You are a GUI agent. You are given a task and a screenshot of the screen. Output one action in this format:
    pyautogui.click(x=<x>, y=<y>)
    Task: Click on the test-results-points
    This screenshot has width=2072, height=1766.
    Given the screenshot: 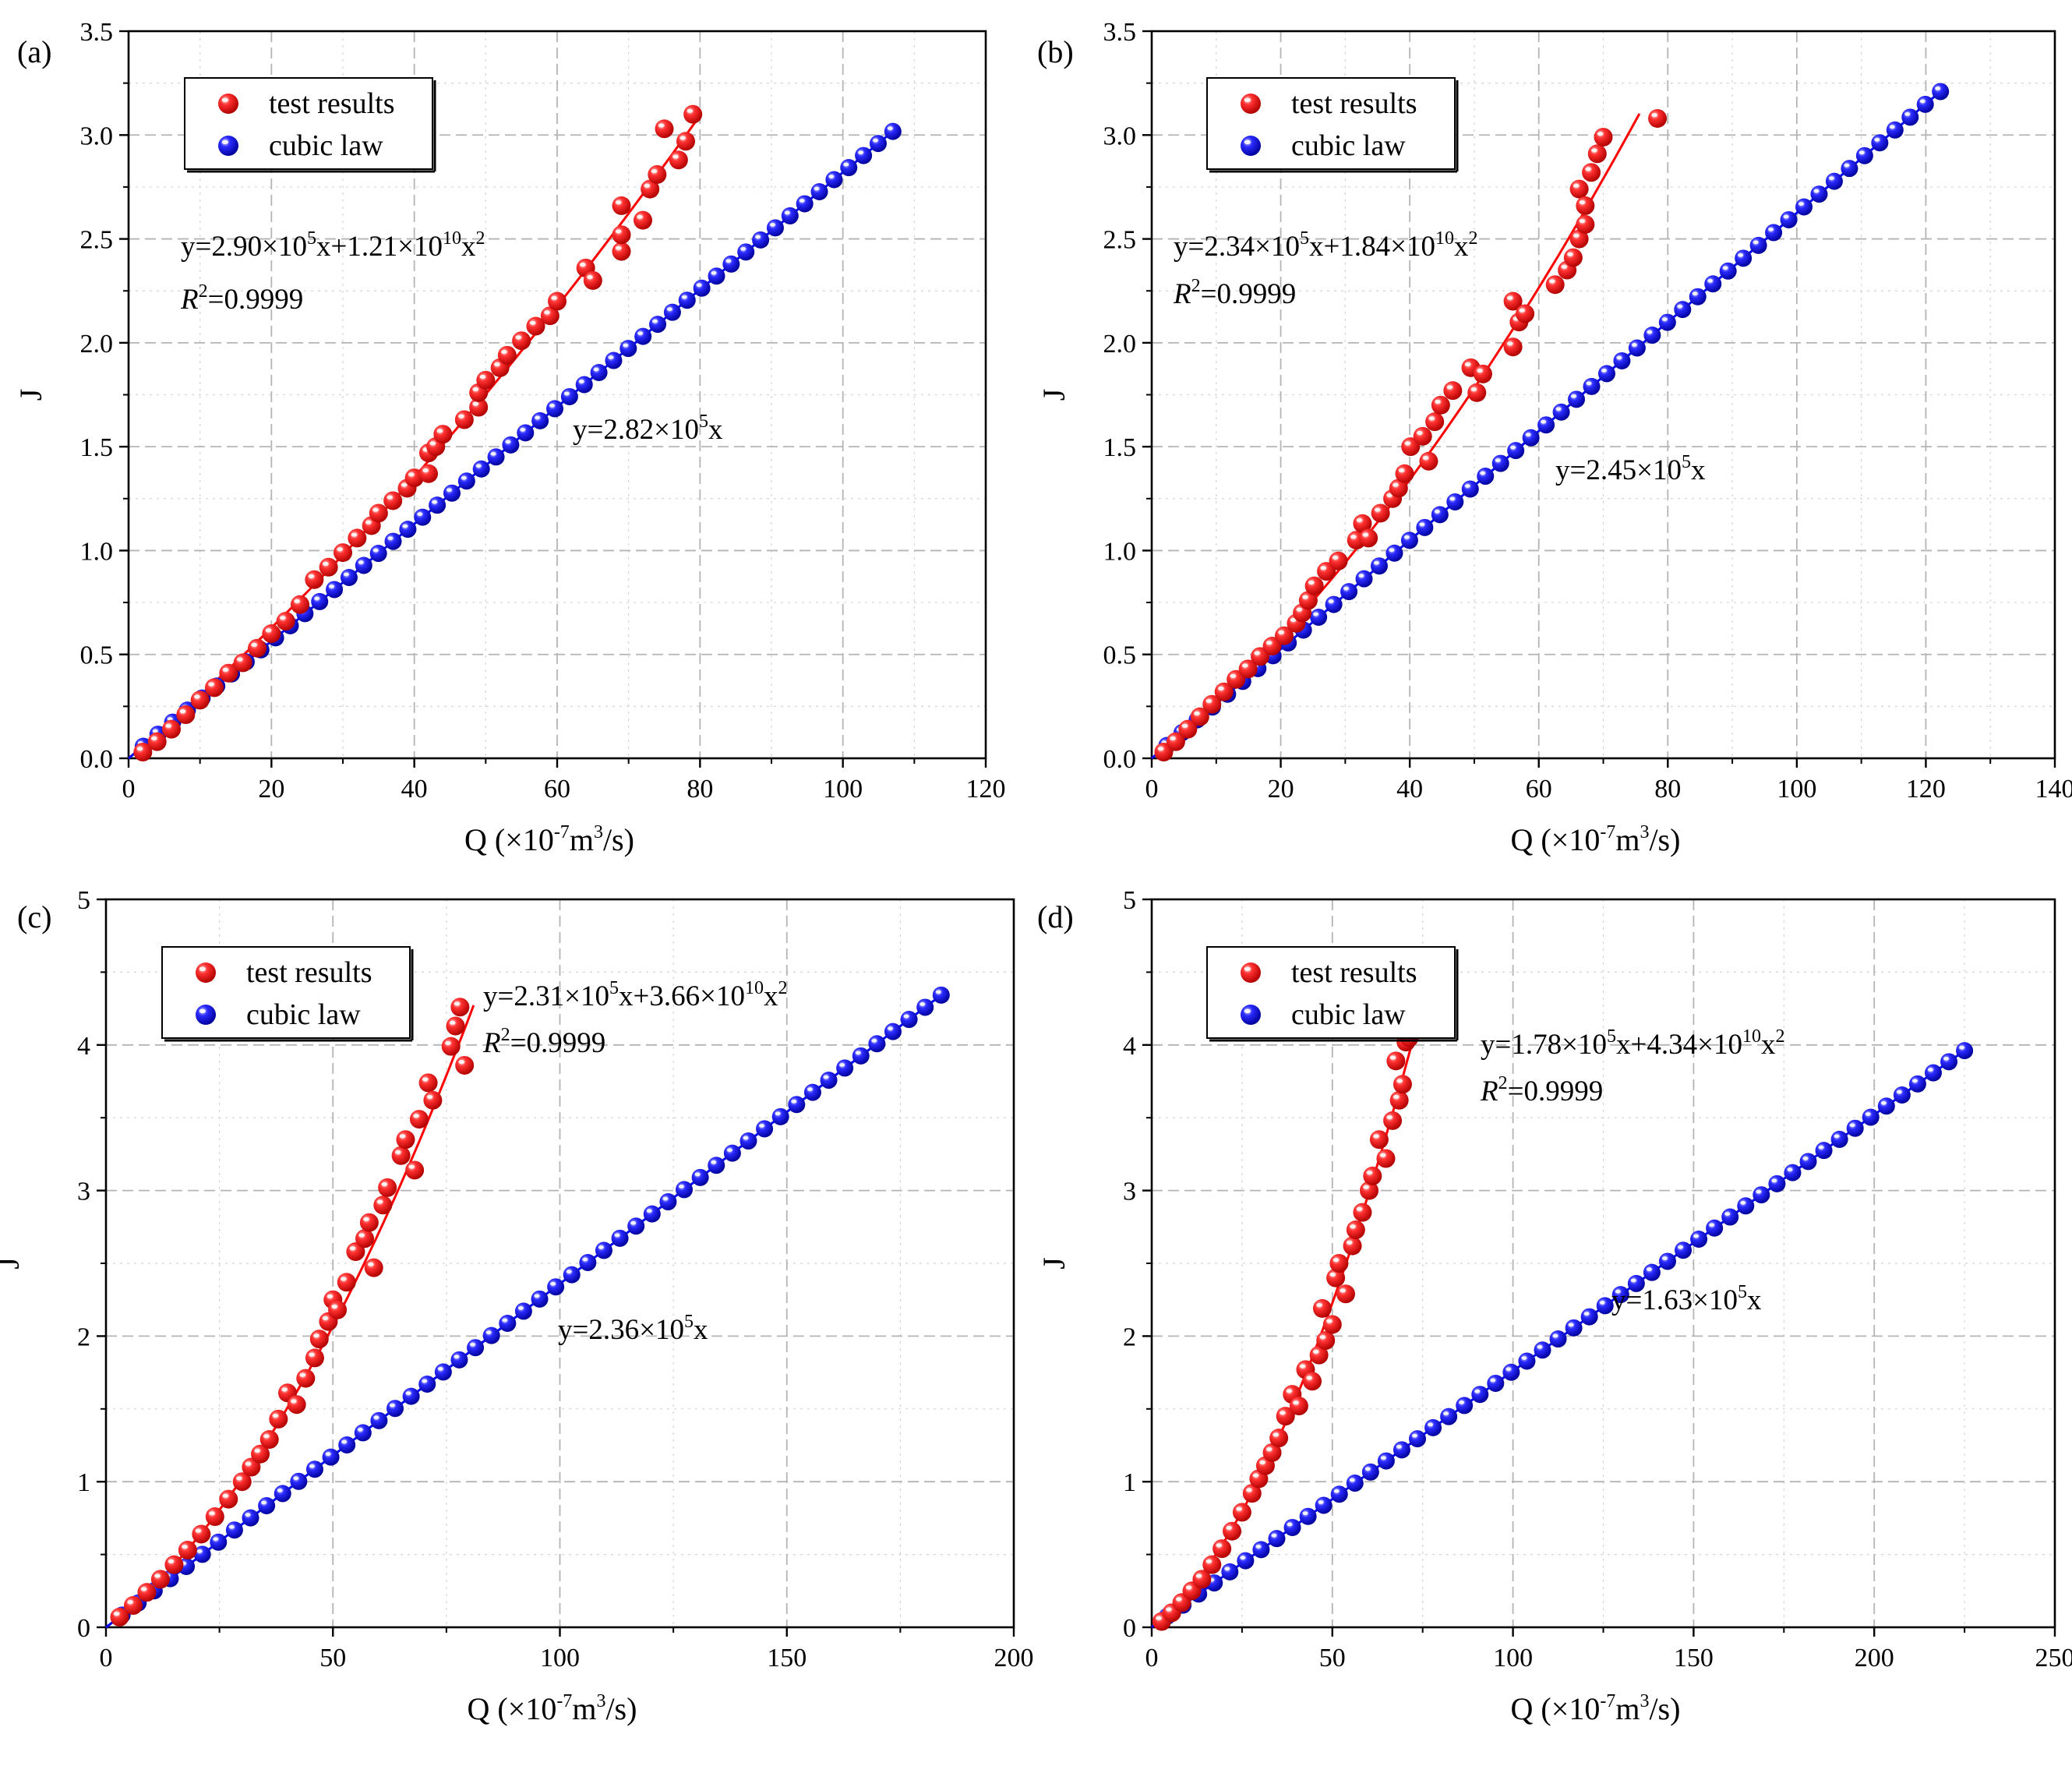 What is the action you would take?
    pyautogui.click(x=292, y=1312)
    